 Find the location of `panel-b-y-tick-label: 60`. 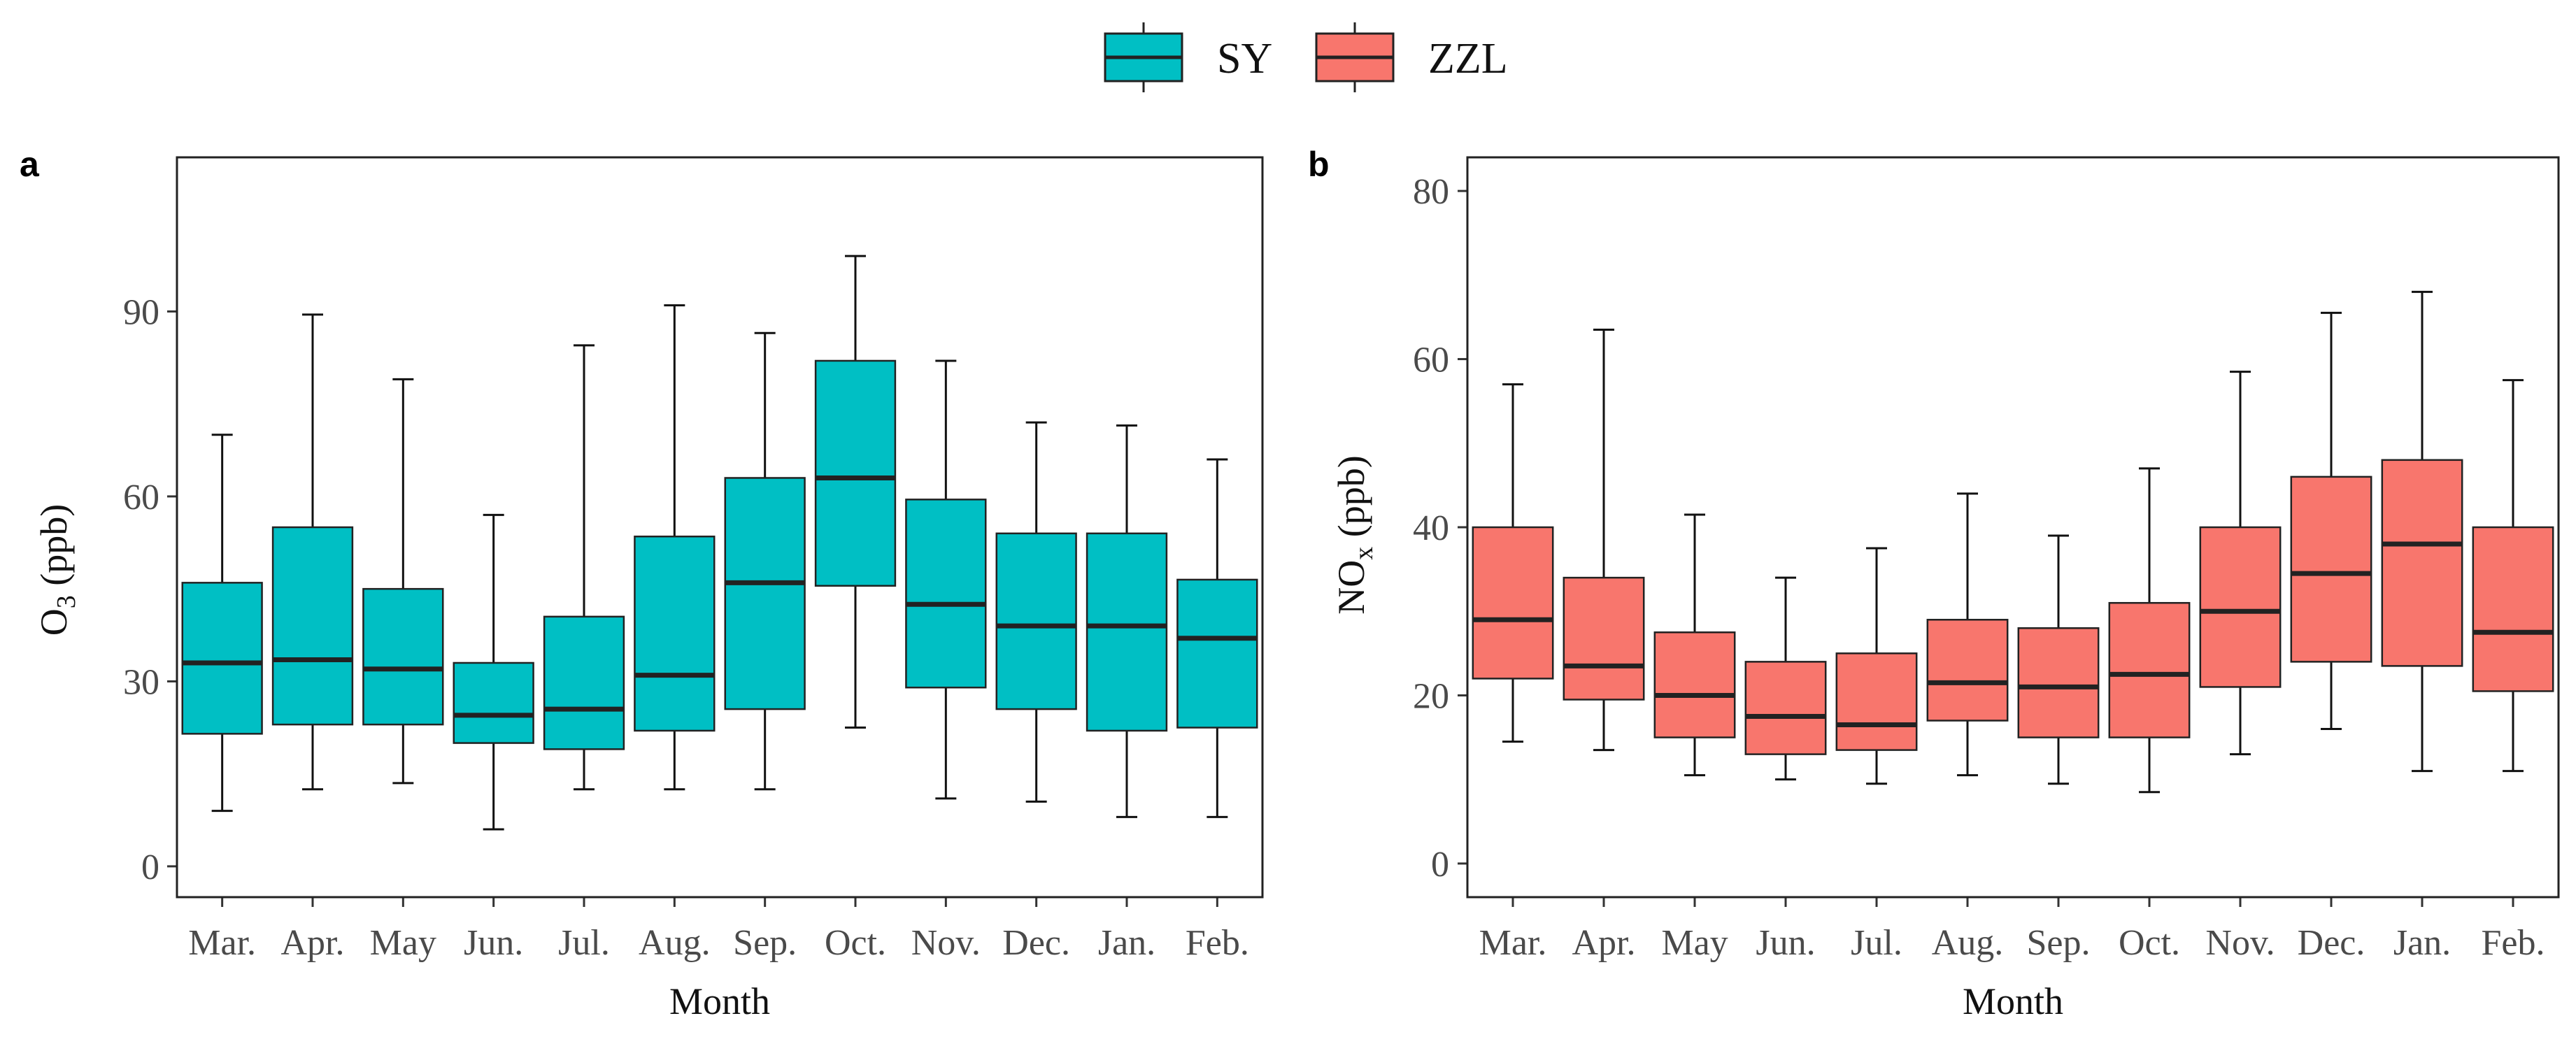

panel-b-y-tick-label: 60 is located at coordinates (1431, 360).